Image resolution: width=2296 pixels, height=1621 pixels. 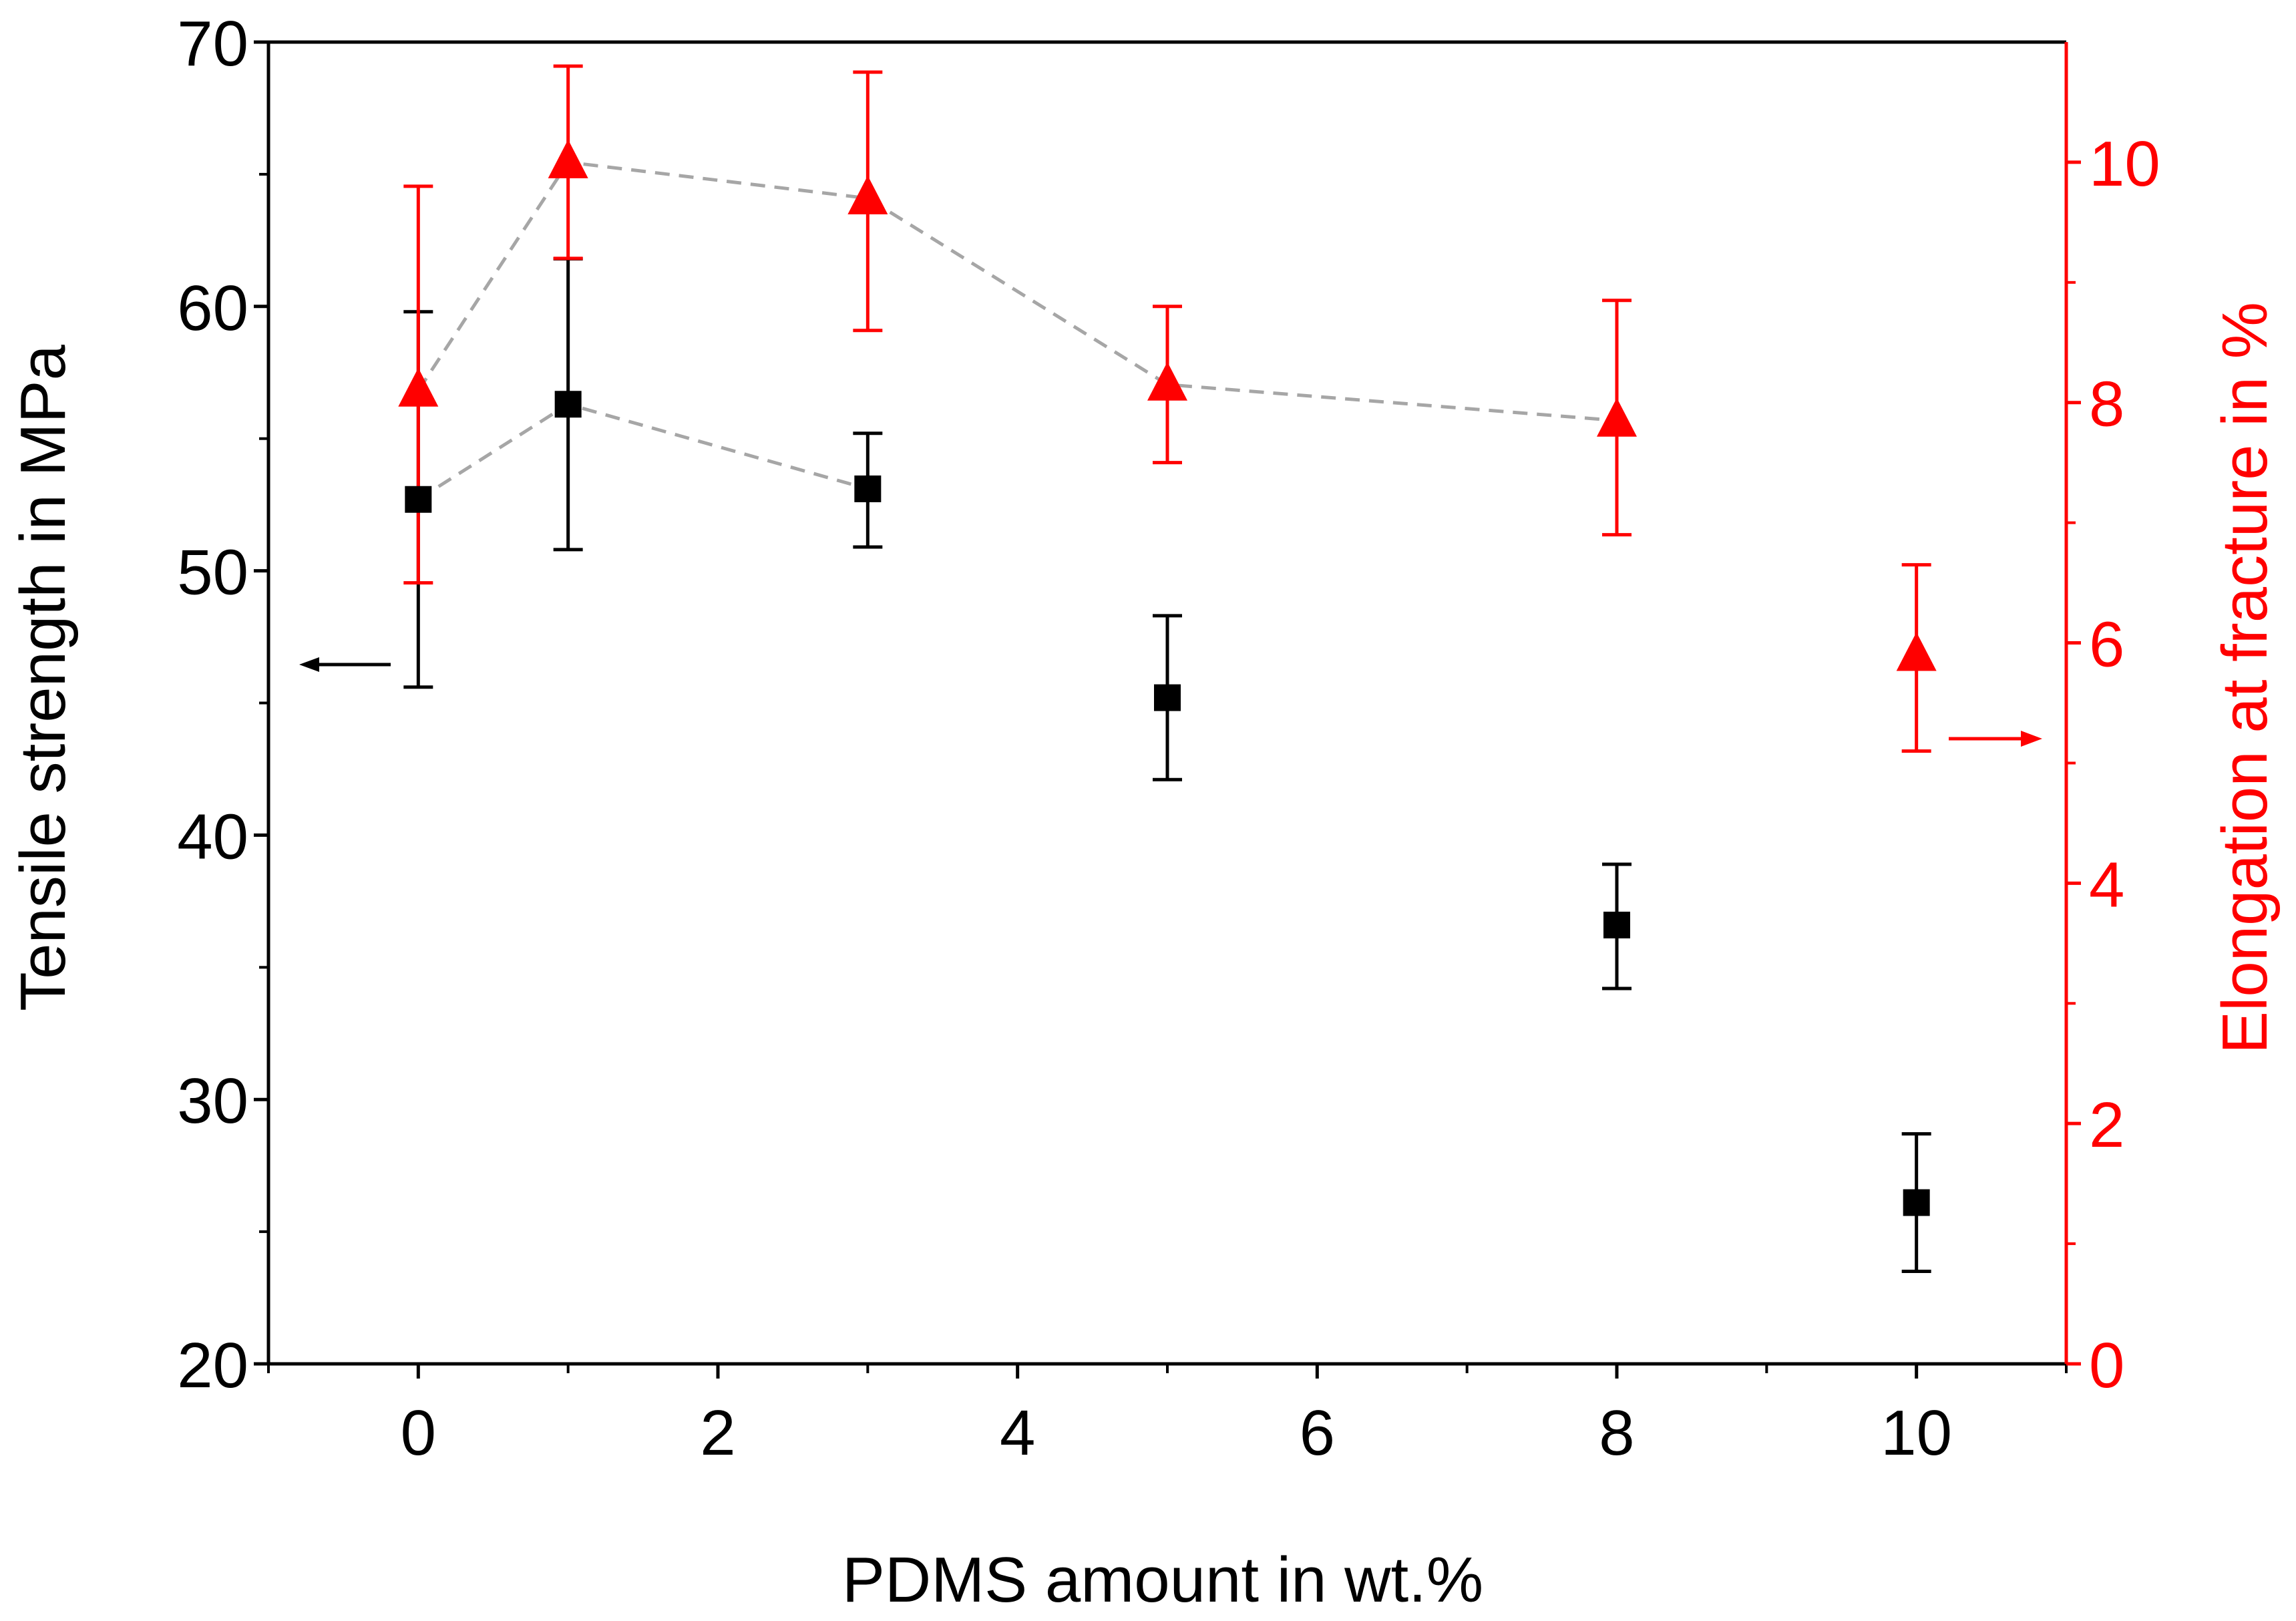 I want to click on y-axis-title: Tensile strength in MPa, so click(x=43, y=677).